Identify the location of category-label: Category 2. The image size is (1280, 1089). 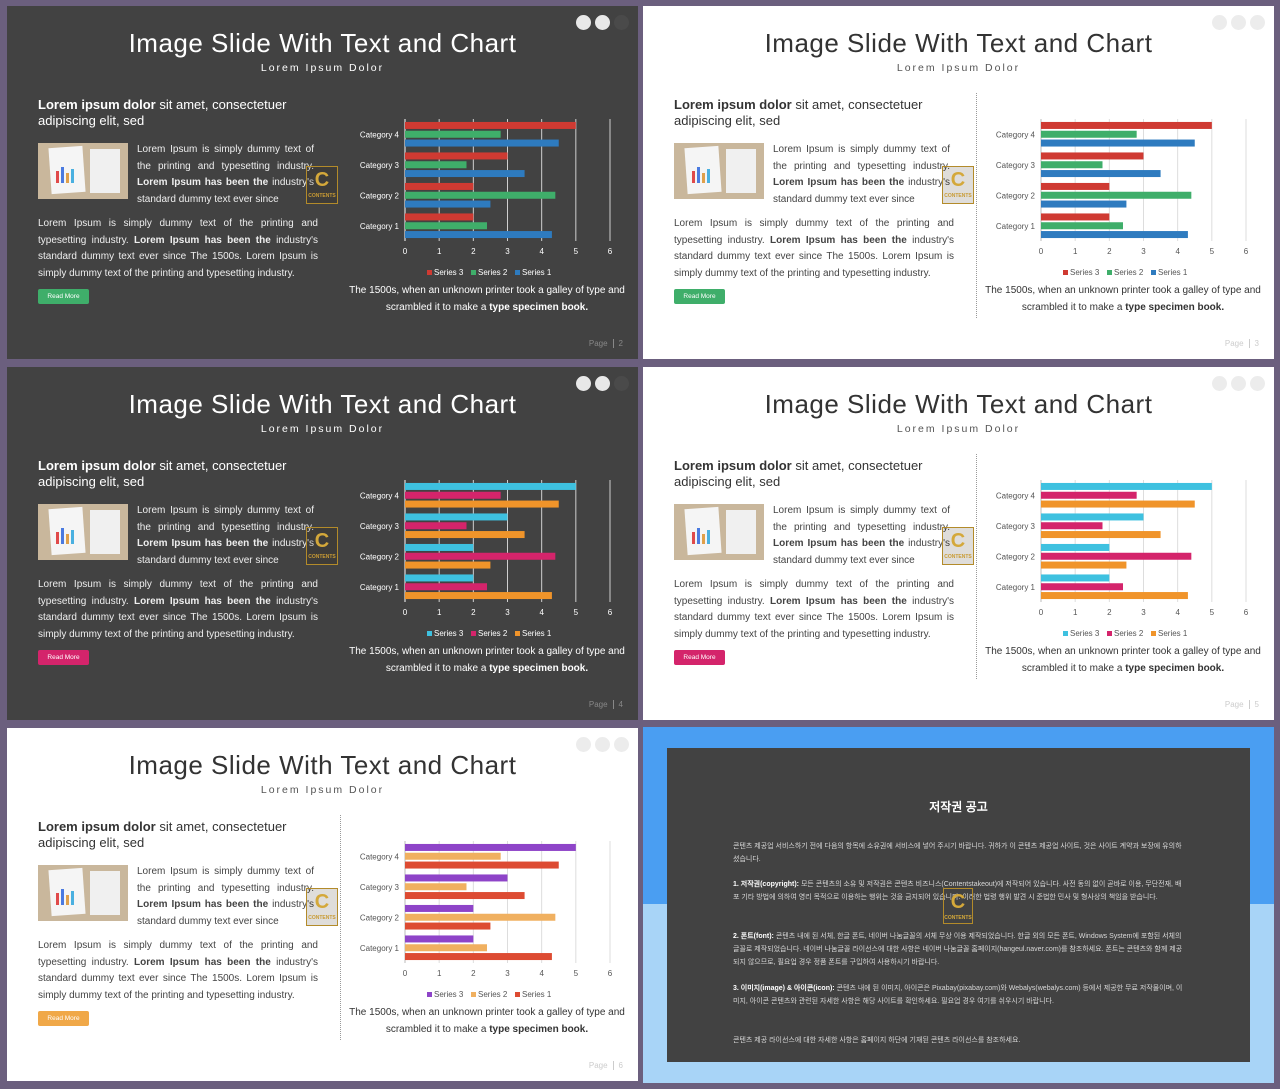
(1016, 195).